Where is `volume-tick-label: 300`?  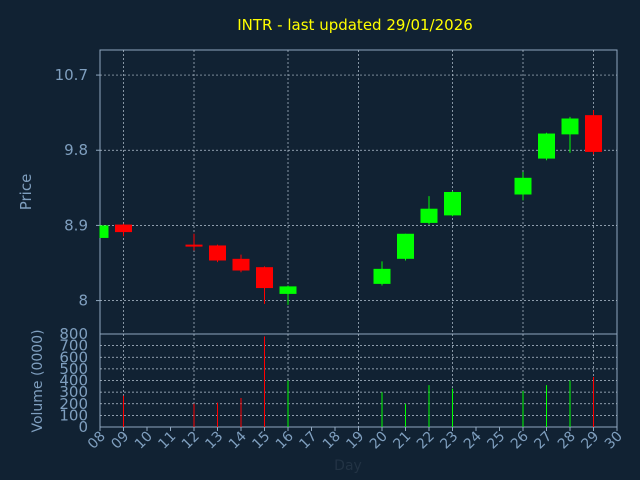 volume-tick-label: 300 is located at coordinates (73, 392).